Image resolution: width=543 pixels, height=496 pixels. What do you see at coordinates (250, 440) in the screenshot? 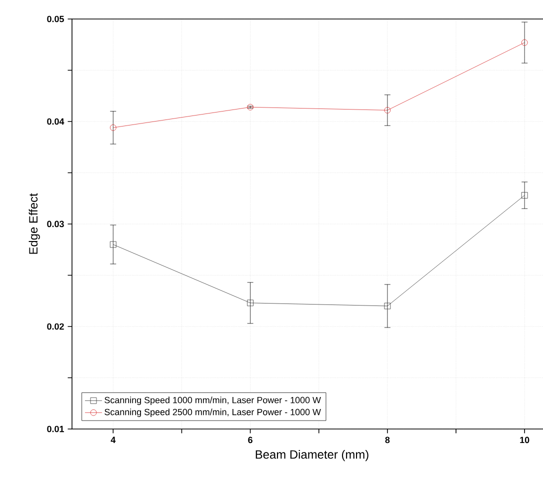
I see `x-tick-label: 6` at bounding box center [250, 440].